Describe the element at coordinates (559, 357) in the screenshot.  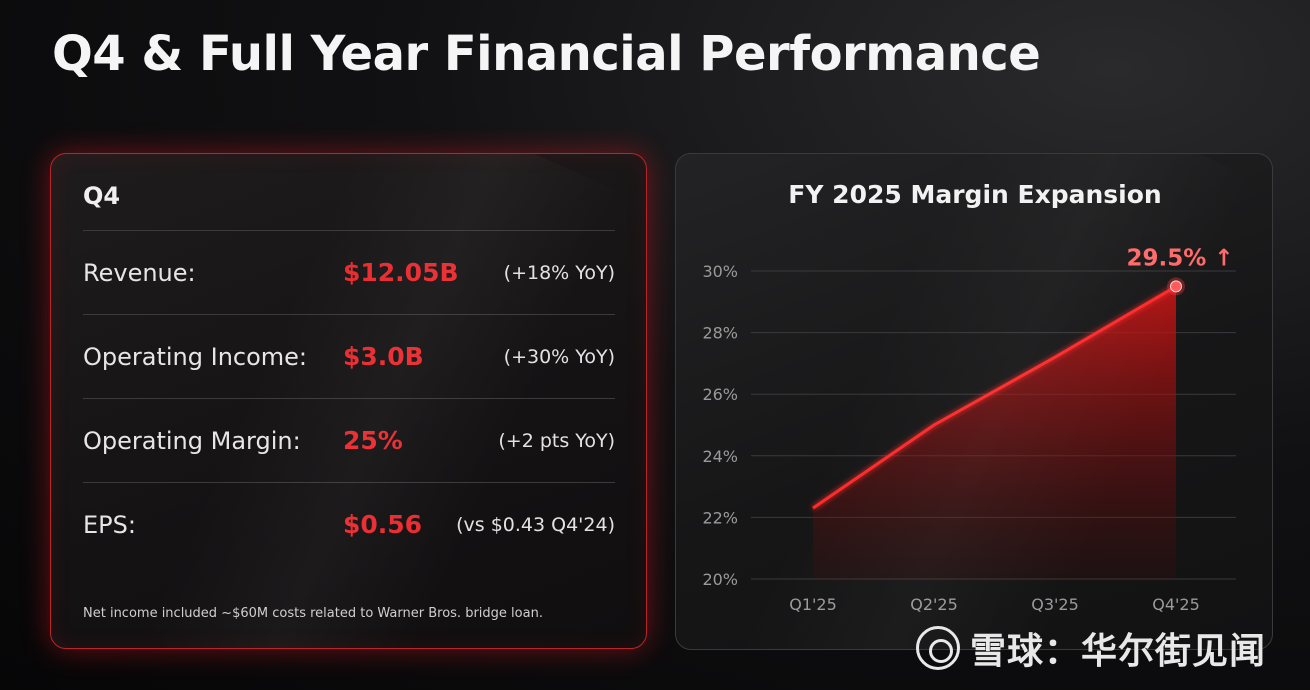
I see `metric-change: (+30% YoY)` at that location.